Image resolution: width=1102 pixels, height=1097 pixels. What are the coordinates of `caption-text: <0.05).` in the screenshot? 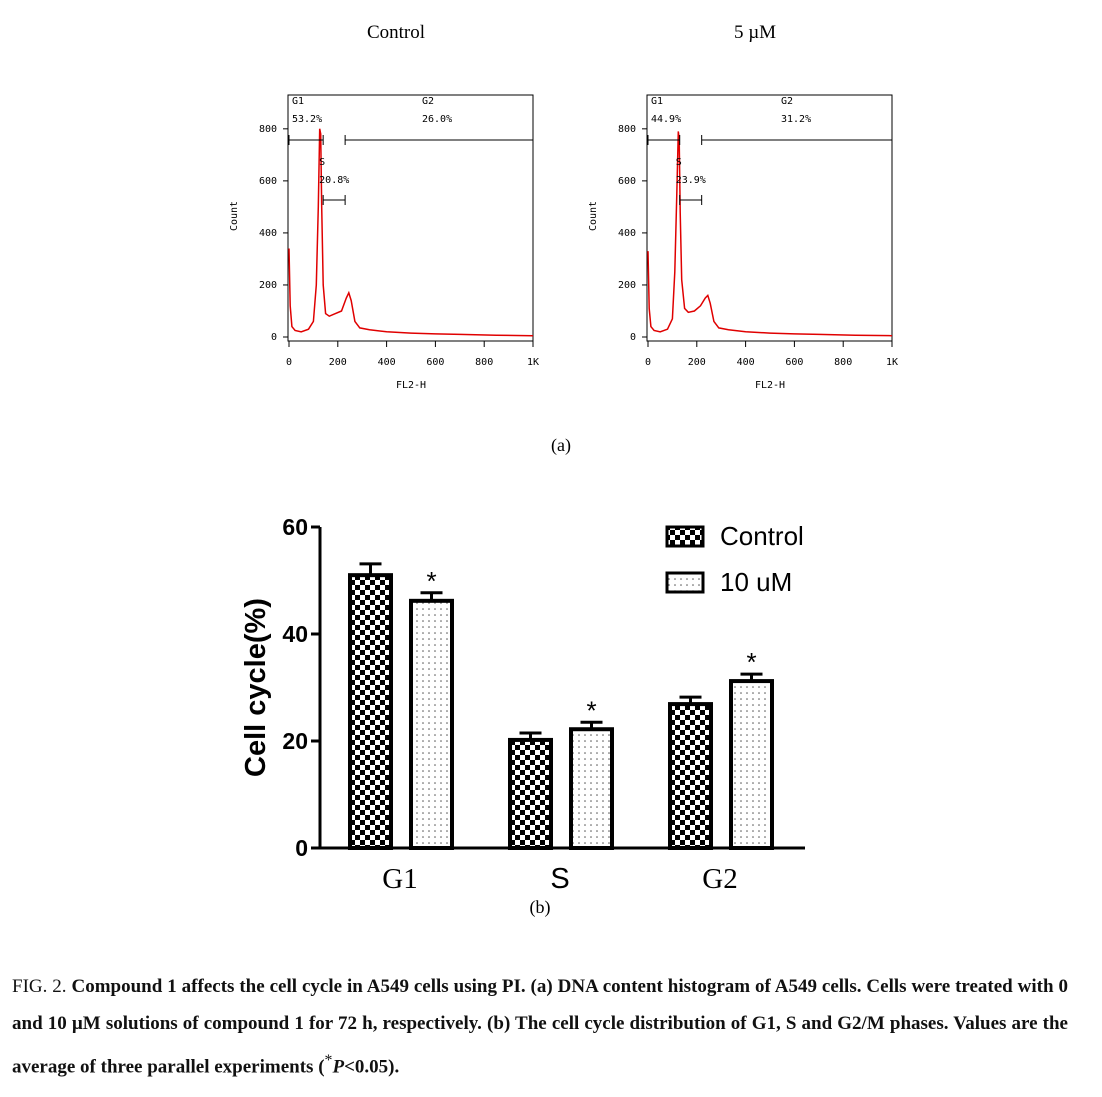 It's located at (372, 1067).